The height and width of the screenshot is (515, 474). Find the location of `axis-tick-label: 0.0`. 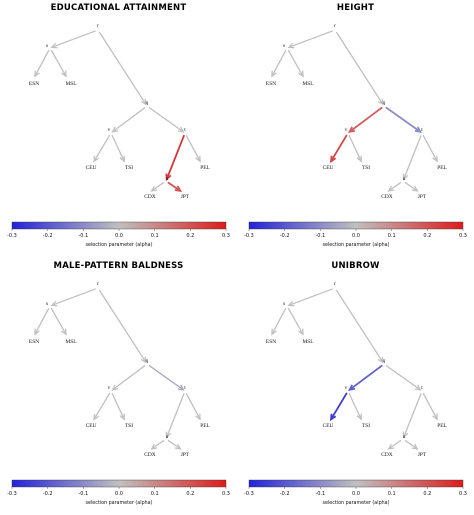

axis-tick-label: 0.0 is located at coordinates (356, 494).